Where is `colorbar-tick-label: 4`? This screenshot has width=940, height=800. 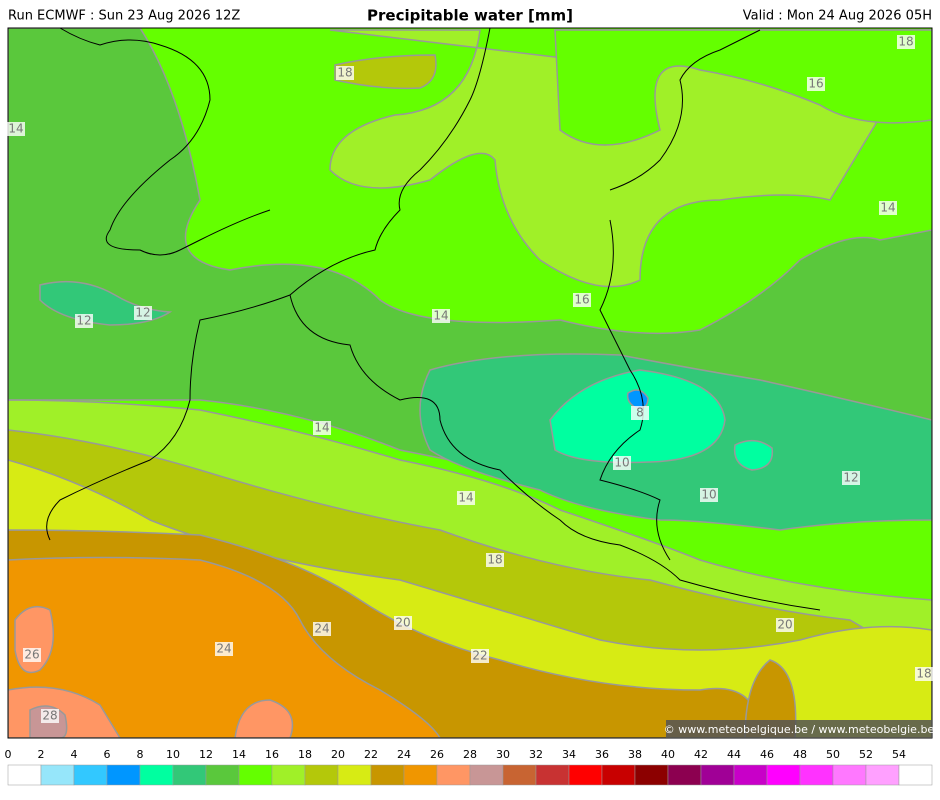 colorbar-tick-label: 4 is located at coordinates (74, 754).